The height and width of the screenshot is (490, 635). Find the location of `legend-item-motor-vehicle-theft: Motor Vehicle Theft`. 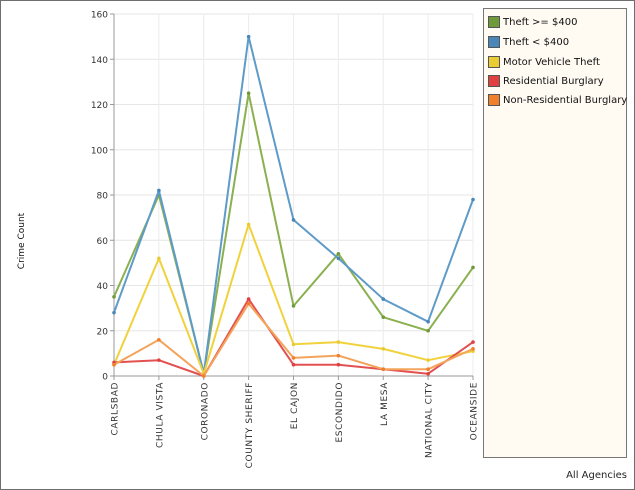

legend-item-motor-vehicle-theft: Motor Vehicle Theft is located at coordinates (544, 62).